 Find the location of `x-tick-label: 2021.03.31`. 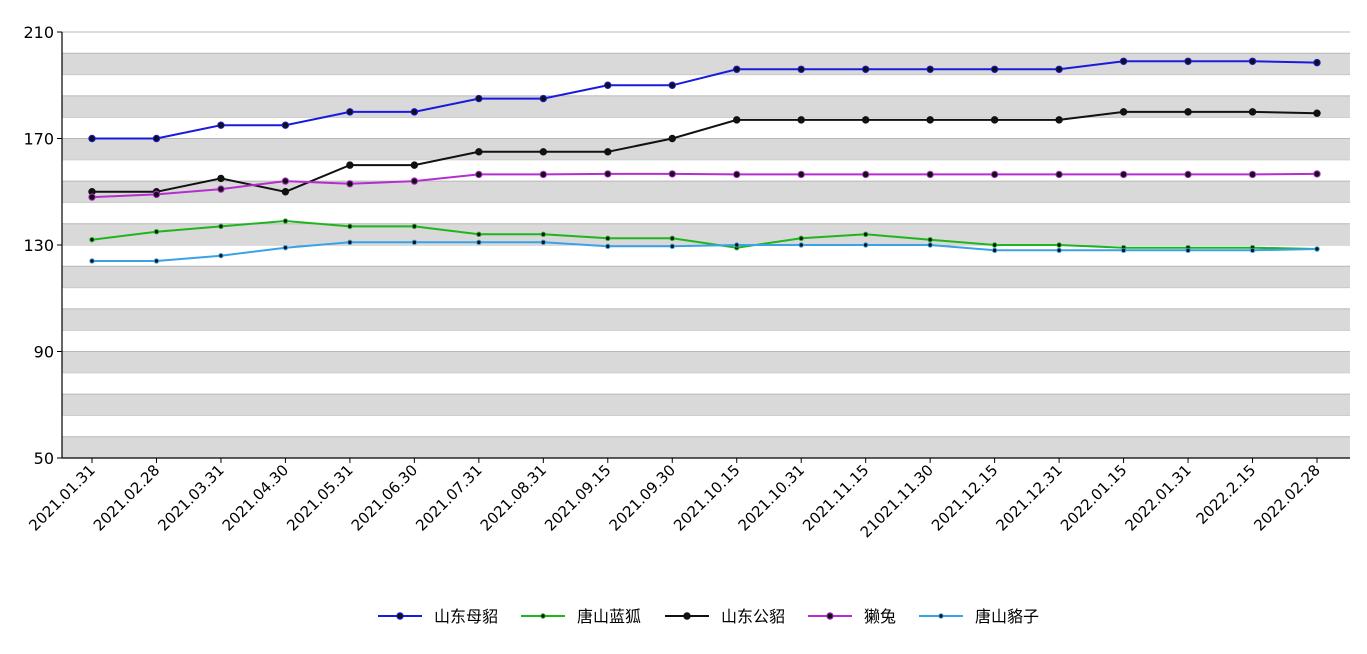

x-tick-label: 2021.03.31 is located at coordinates (190, 497).